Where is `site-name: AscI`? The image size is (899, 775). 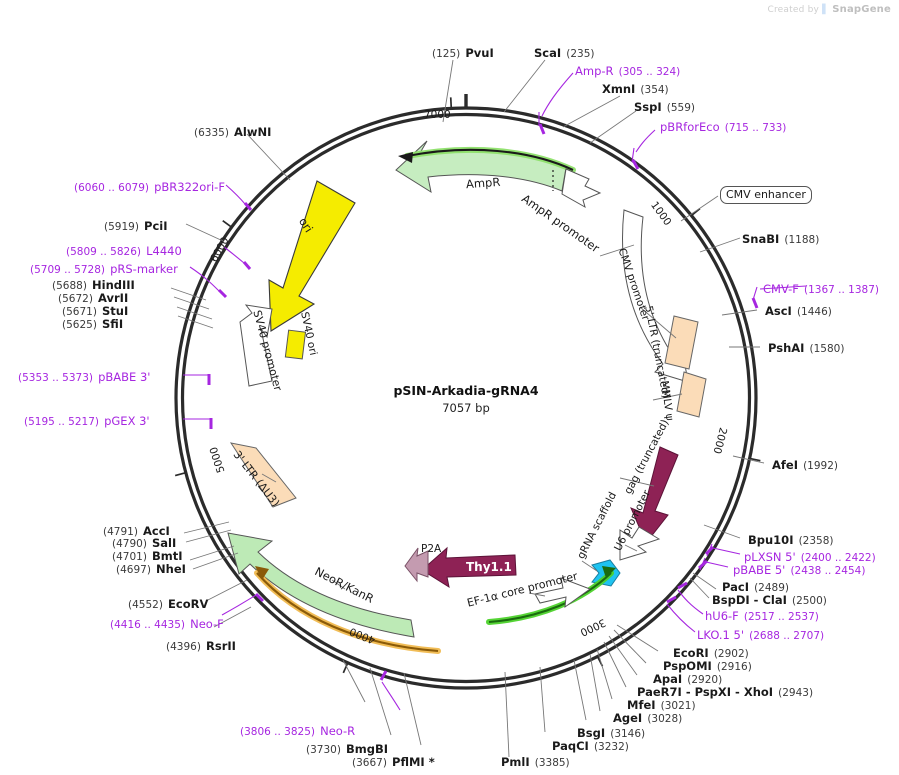
site-name: AscI is located at coordinates (778, 311).